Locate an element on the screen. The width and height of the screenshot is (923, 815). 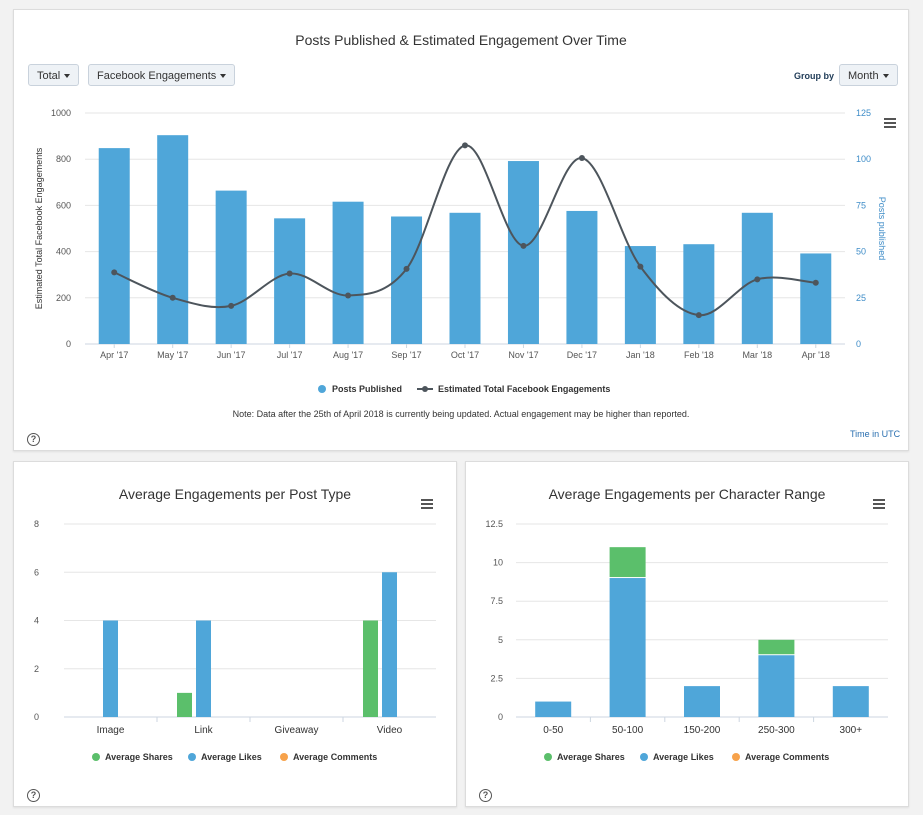
x-tick-label: 0-50 is located at coordinates (553, 730).